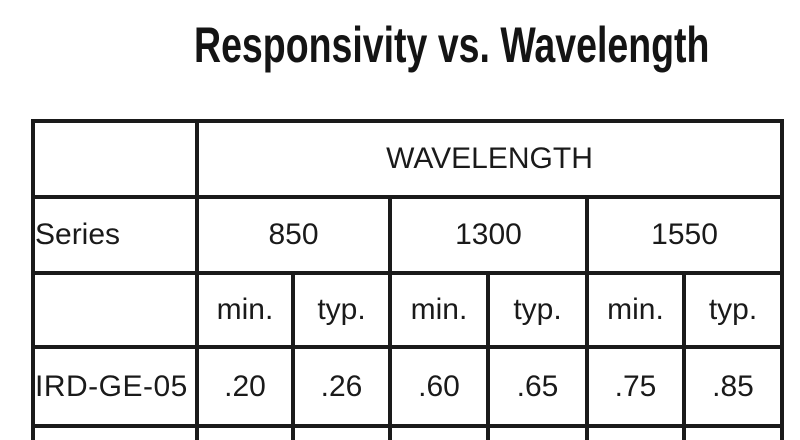 The height and width of the screenshot is (440, 800). What do you see at coordinates (341, 386) in the screenshot?
I see `cell-value-850-typ: .26` at bounding box center [341, 386].